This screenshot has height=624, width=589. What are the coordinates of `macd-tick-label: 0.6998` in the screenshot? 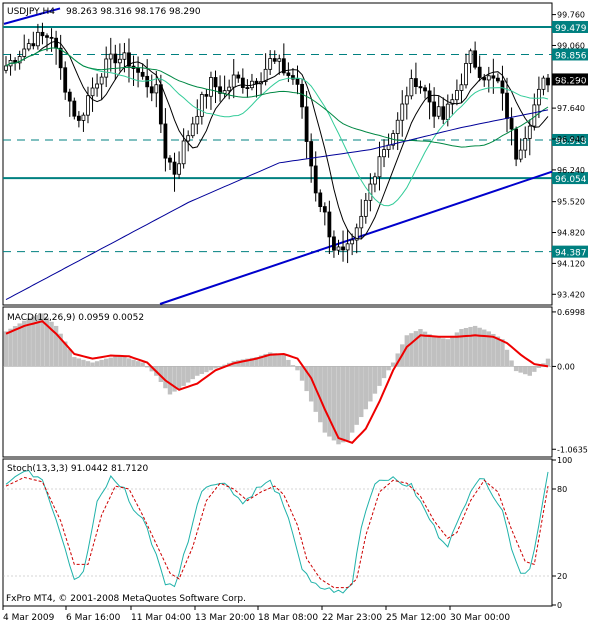 It's located at (571, 312).